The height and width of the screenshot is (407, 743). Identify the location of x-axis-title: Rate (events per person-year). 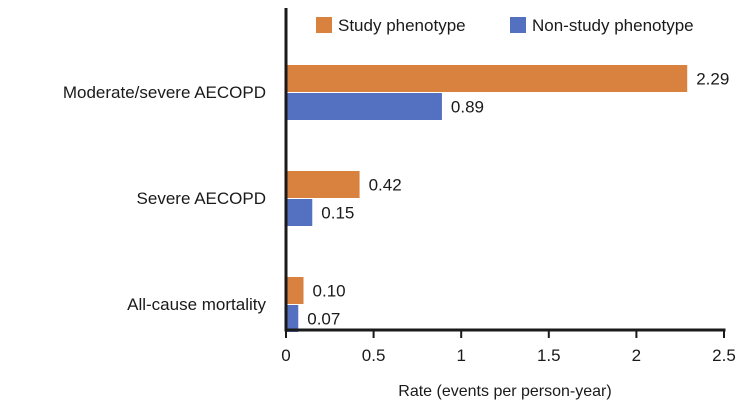
(504, 391).